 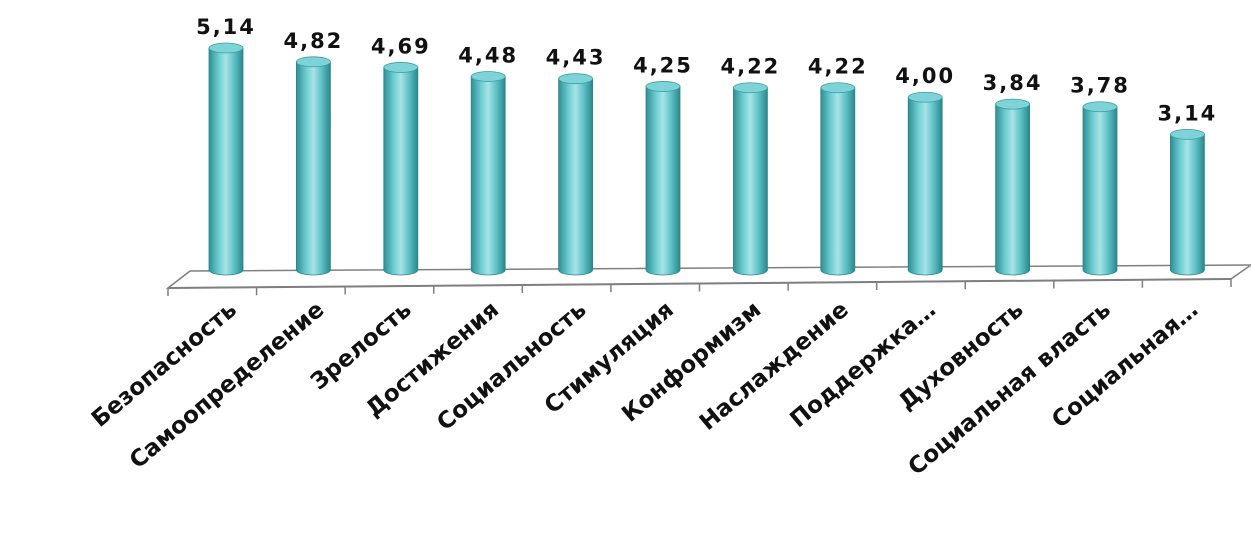 What do you see at coordinates (925, 76) in the screenshot?
I see `data-label: 4,00` at bounding box center [925, 76].